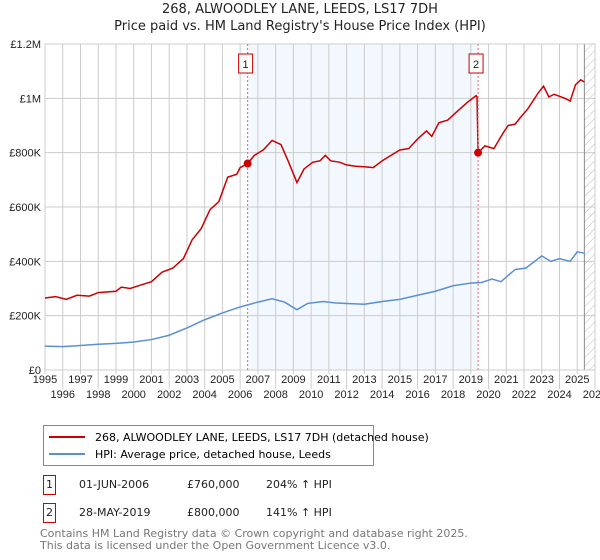  I want to click on x-tick-label: 2004, so click(204, 395).